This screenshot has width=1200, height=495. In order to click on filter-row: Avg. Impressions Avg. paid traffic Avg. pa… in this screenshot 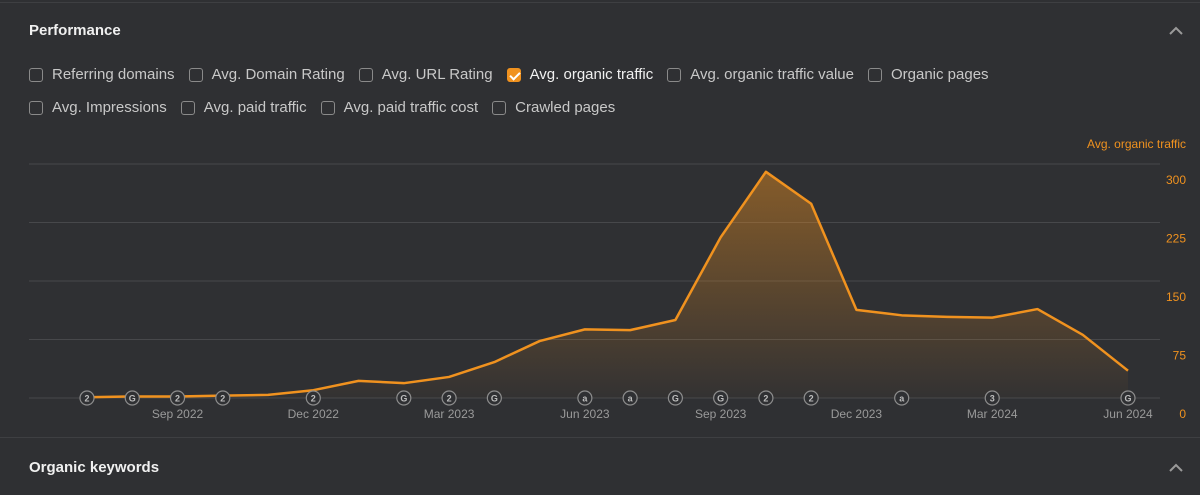, I will do `click(322, 107)`.